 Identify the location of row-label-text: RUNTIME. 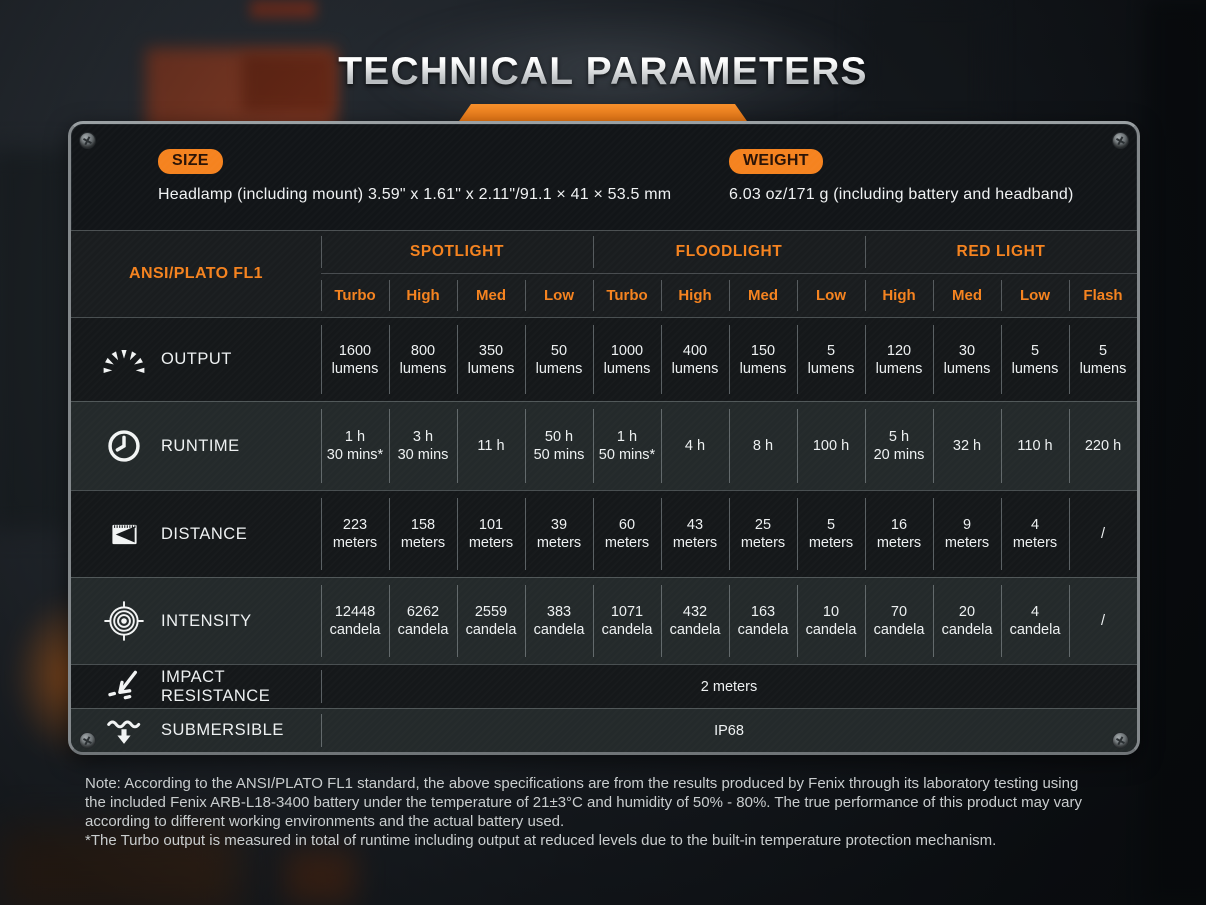
(200, 445).